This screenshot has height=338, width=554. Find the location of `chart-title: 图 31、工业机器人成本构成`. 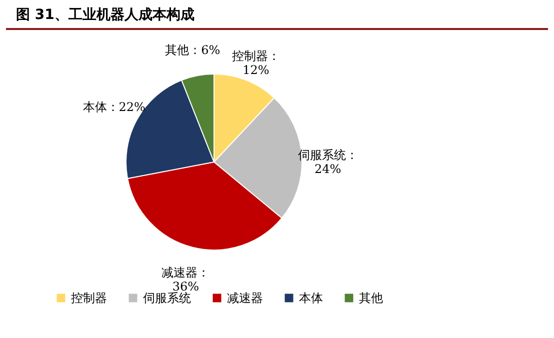

chart-title: 图 31、工业机器人成本构成 is located at coordinates (277, 15).